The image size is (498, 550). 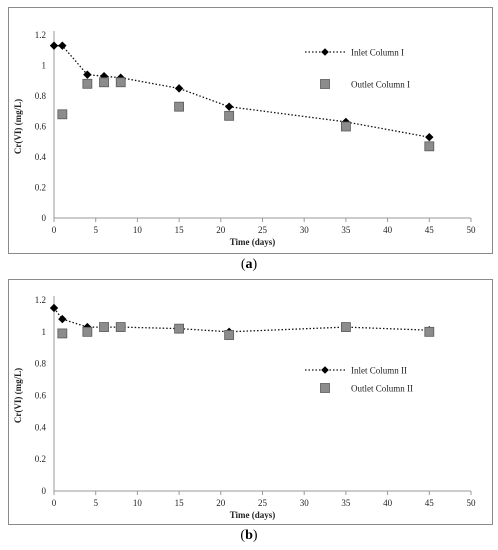 What do you see at coordinates (180, 230) in the screenshot?
I see `chart-a-x-tick-label: 15` at bounding box center [180, 230].